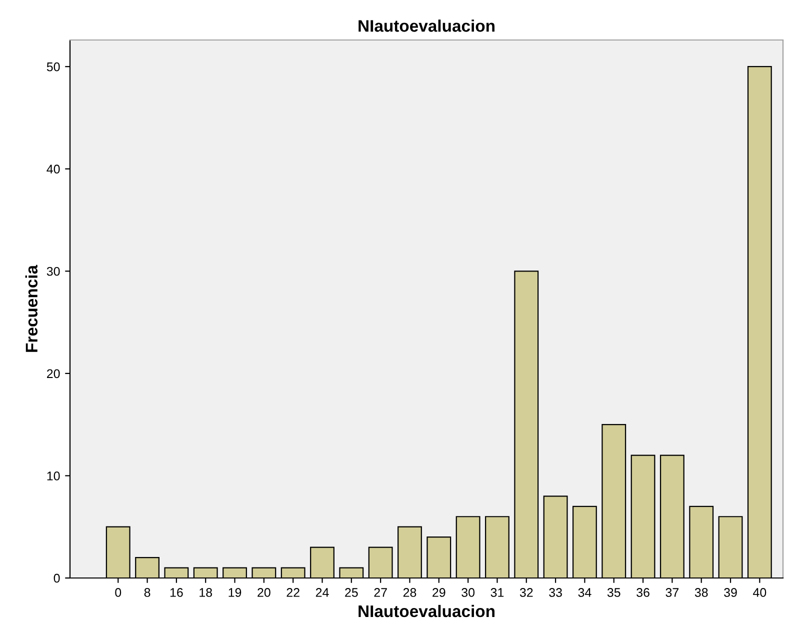  I want to click on y-tick-label: 40, so click(53, 169).